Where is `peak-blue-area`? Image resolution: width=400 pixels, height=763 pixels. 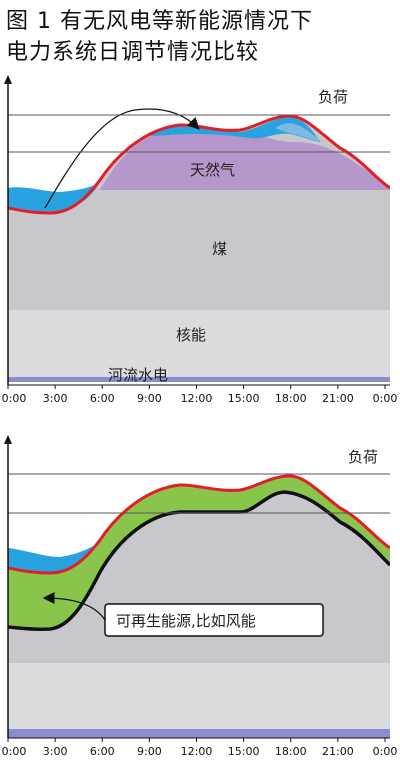 peak-blue-area is located at coordinates (235, 129).